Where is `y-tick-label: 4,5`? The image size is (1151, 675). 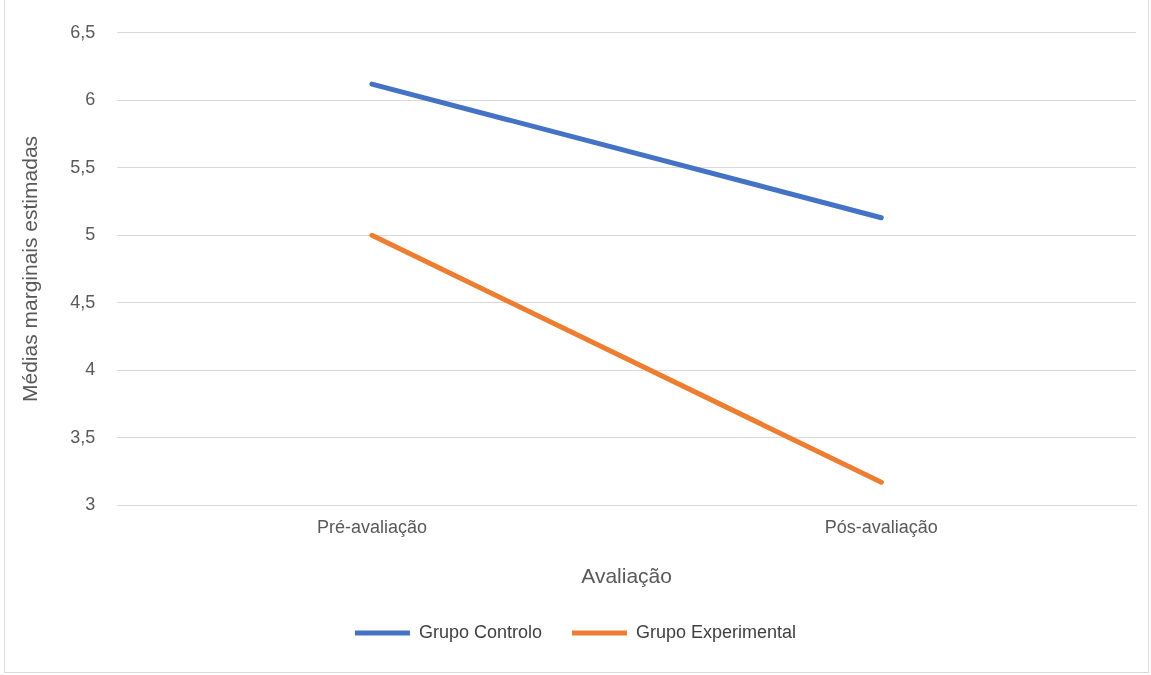 y-tick-label: 4,5 is located at coordinates (83, 301).